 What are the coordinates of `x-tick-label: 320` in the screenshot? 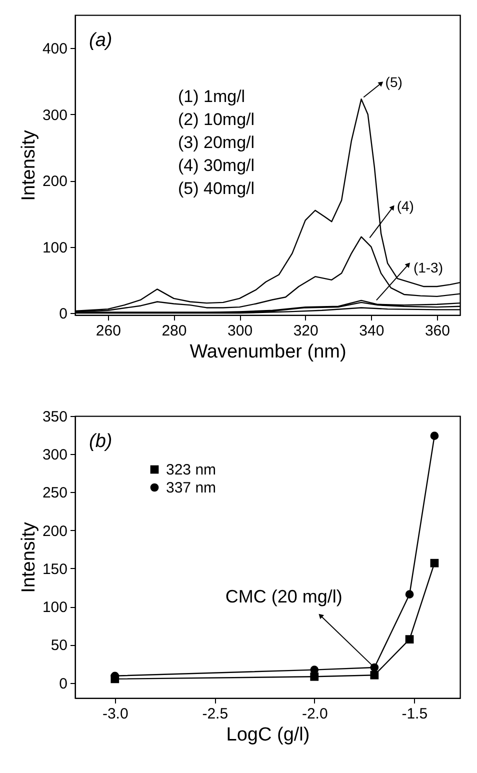 It's located at (305, 331).